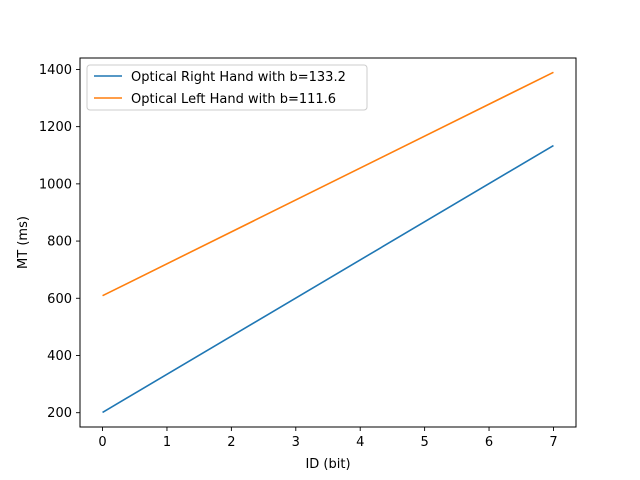 This screenshot has width=640, height=480. I want to click on x-tick-label: 0, so click(102, 442).